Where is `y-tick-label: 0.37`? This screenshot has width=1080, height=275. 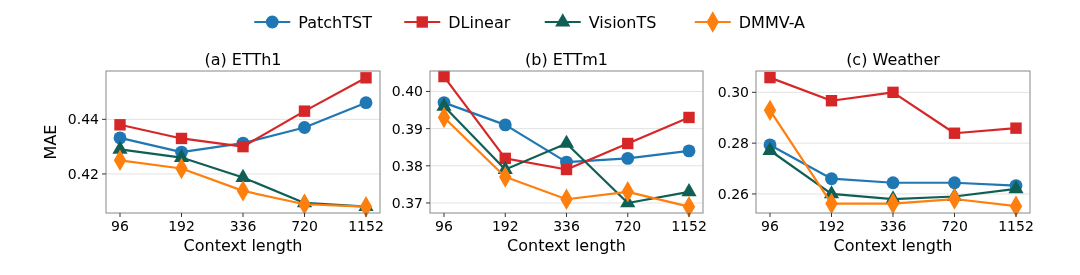 y-tick-label: 0.37 is located at coordinates (407, 202).